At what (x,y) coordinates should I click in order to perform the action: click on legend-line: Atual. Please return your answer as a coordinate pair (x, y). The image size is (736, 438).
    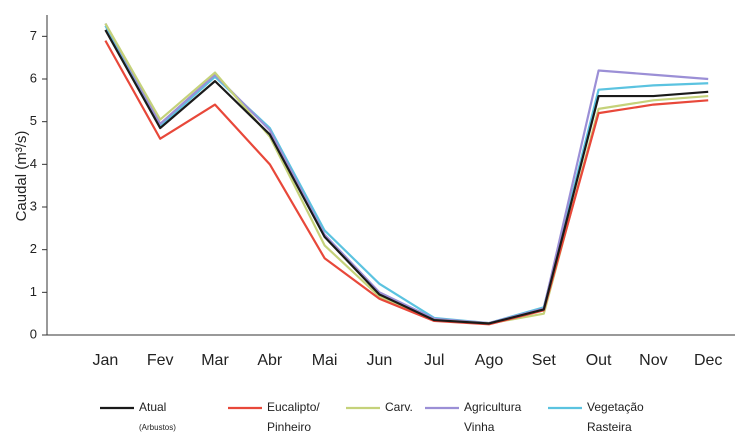
    Looking at the image, I should click on (152, 407).